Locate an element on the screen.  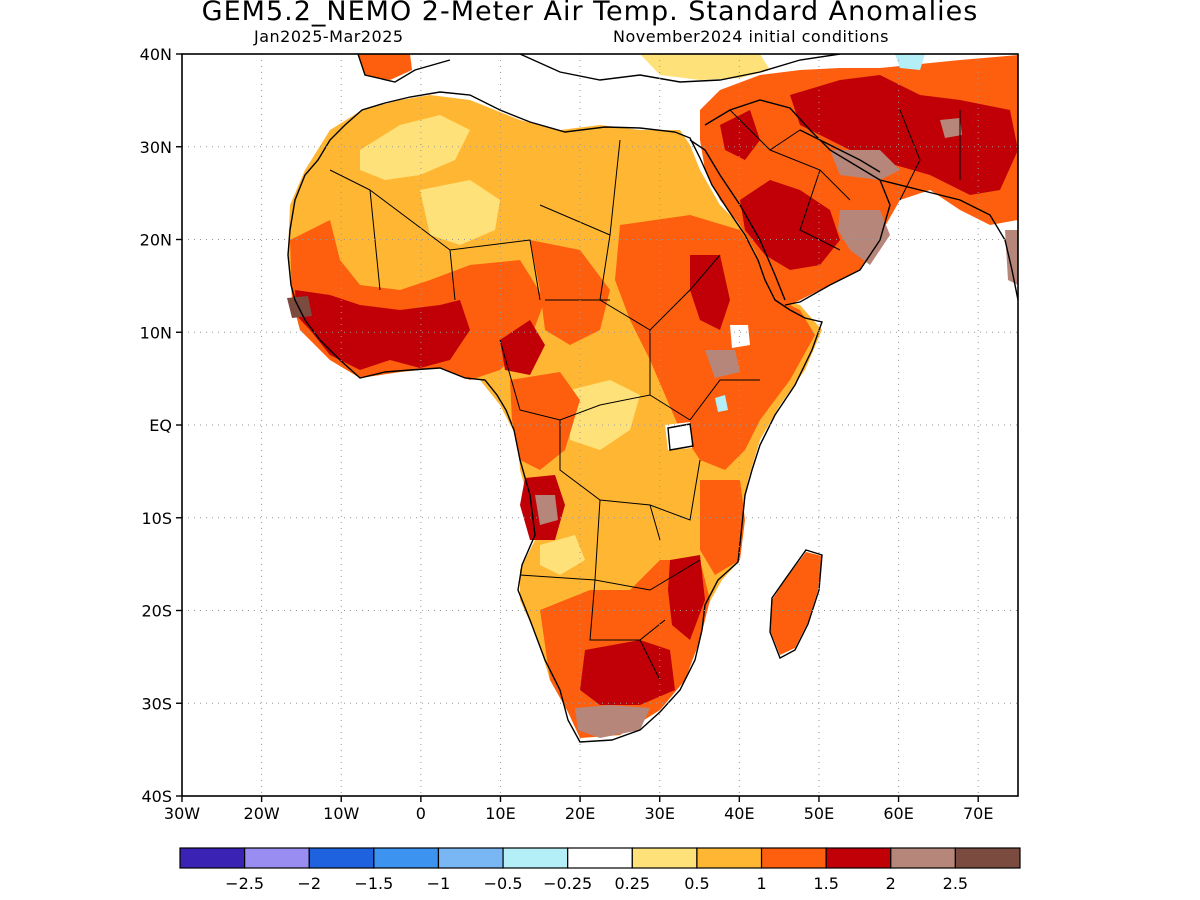
colorbar-label: 0.25 is located at coordinates (632, 883).